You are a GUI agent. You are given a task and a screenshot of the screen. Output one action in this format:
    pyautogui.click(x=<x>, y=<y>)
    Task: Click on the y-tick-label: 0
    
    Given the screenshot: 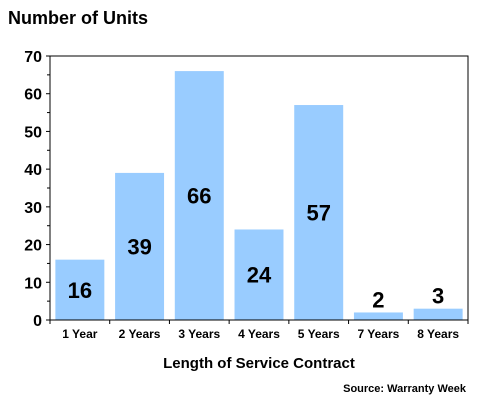 What is the action you would take?
    pyautogui.click(x=37, y=321)
    